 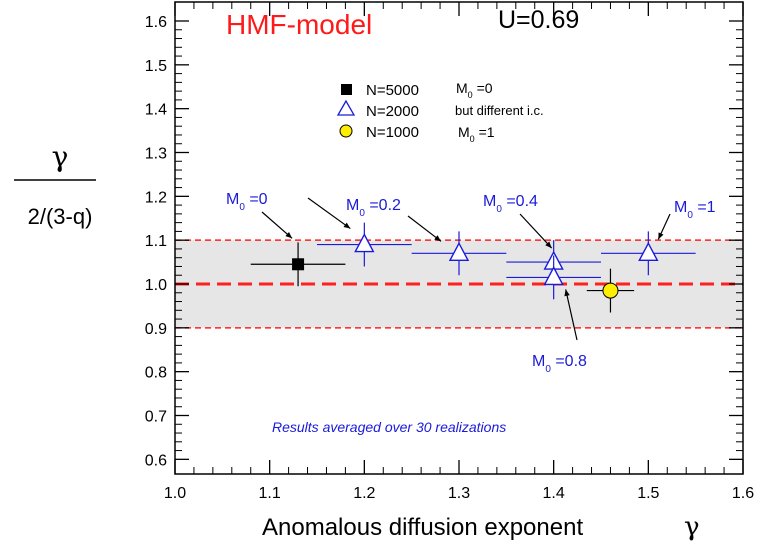 I want to click on legend-extra-2: M0 =1, so click(x=476, y=134).